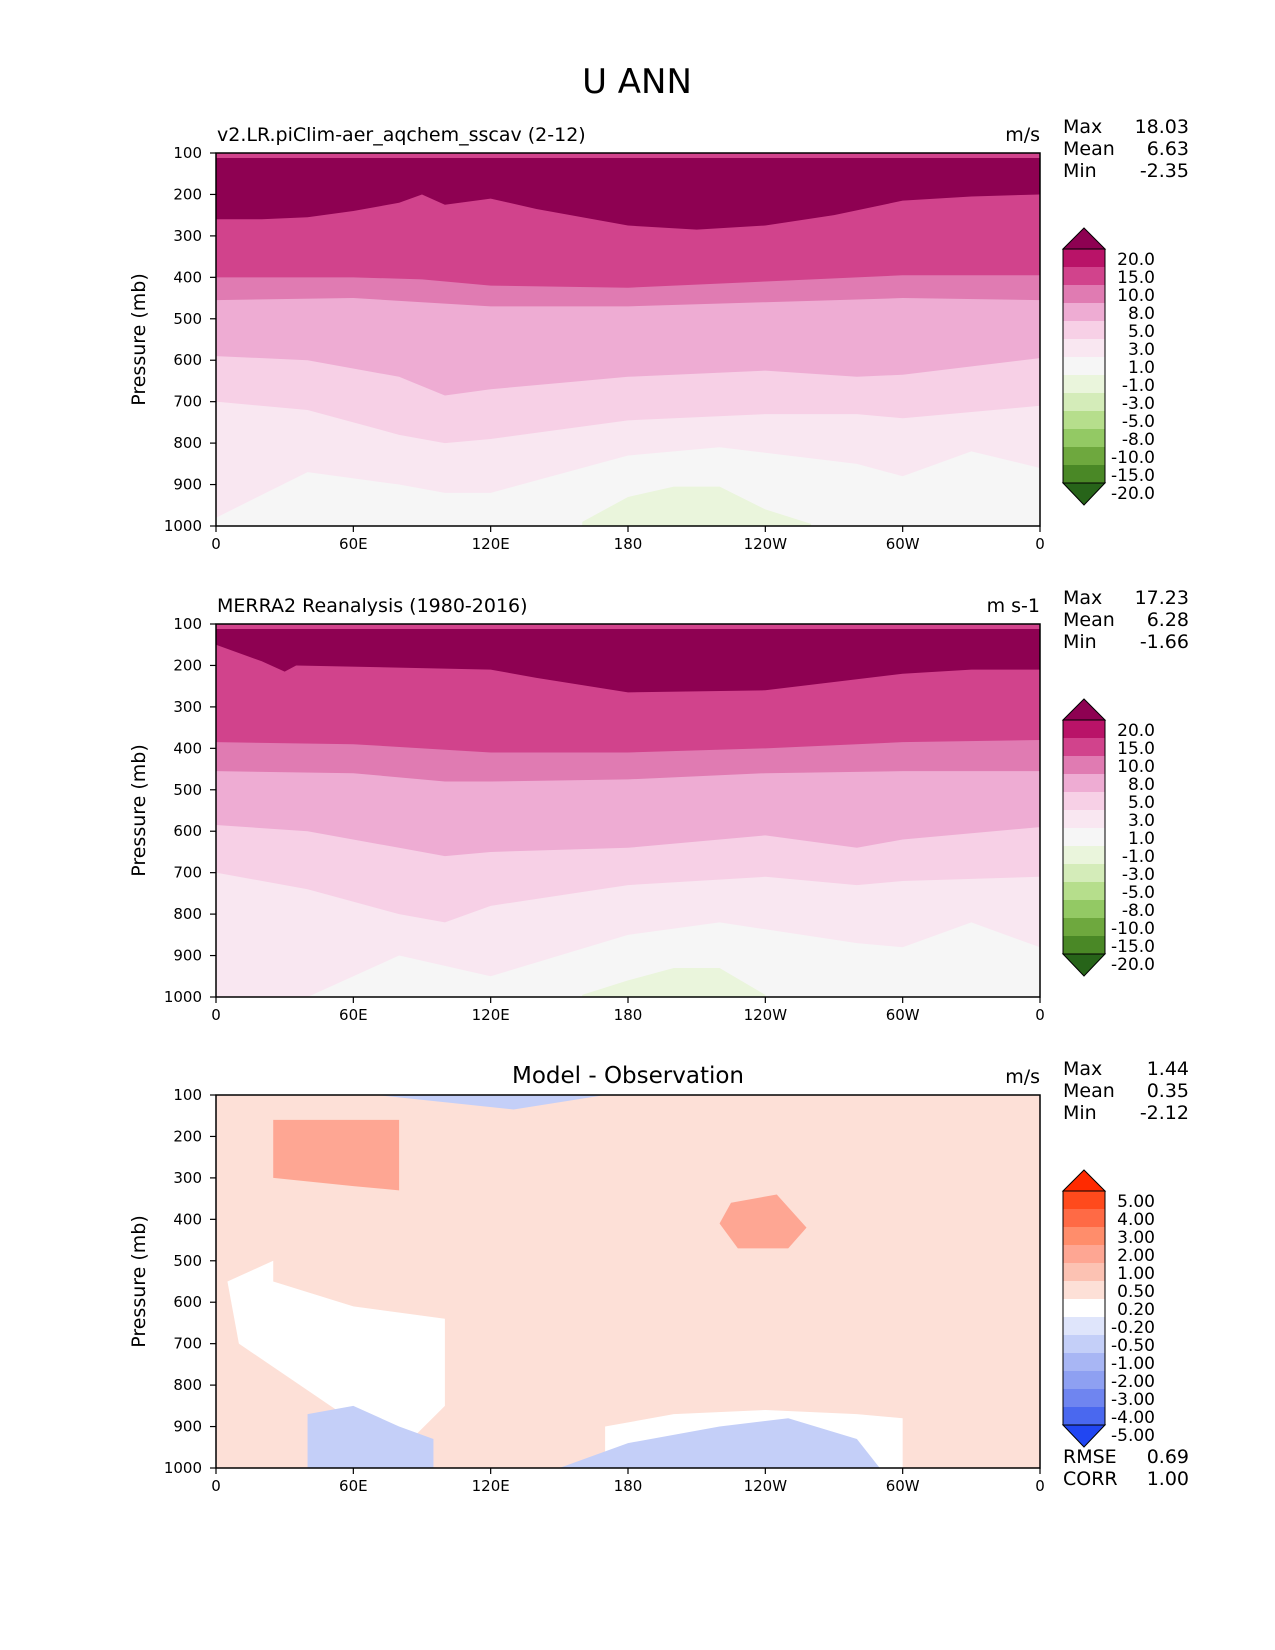  Describe the element at coordinates (187, 790) in the screenshot. I see `y-tick-label: 500` at that location.